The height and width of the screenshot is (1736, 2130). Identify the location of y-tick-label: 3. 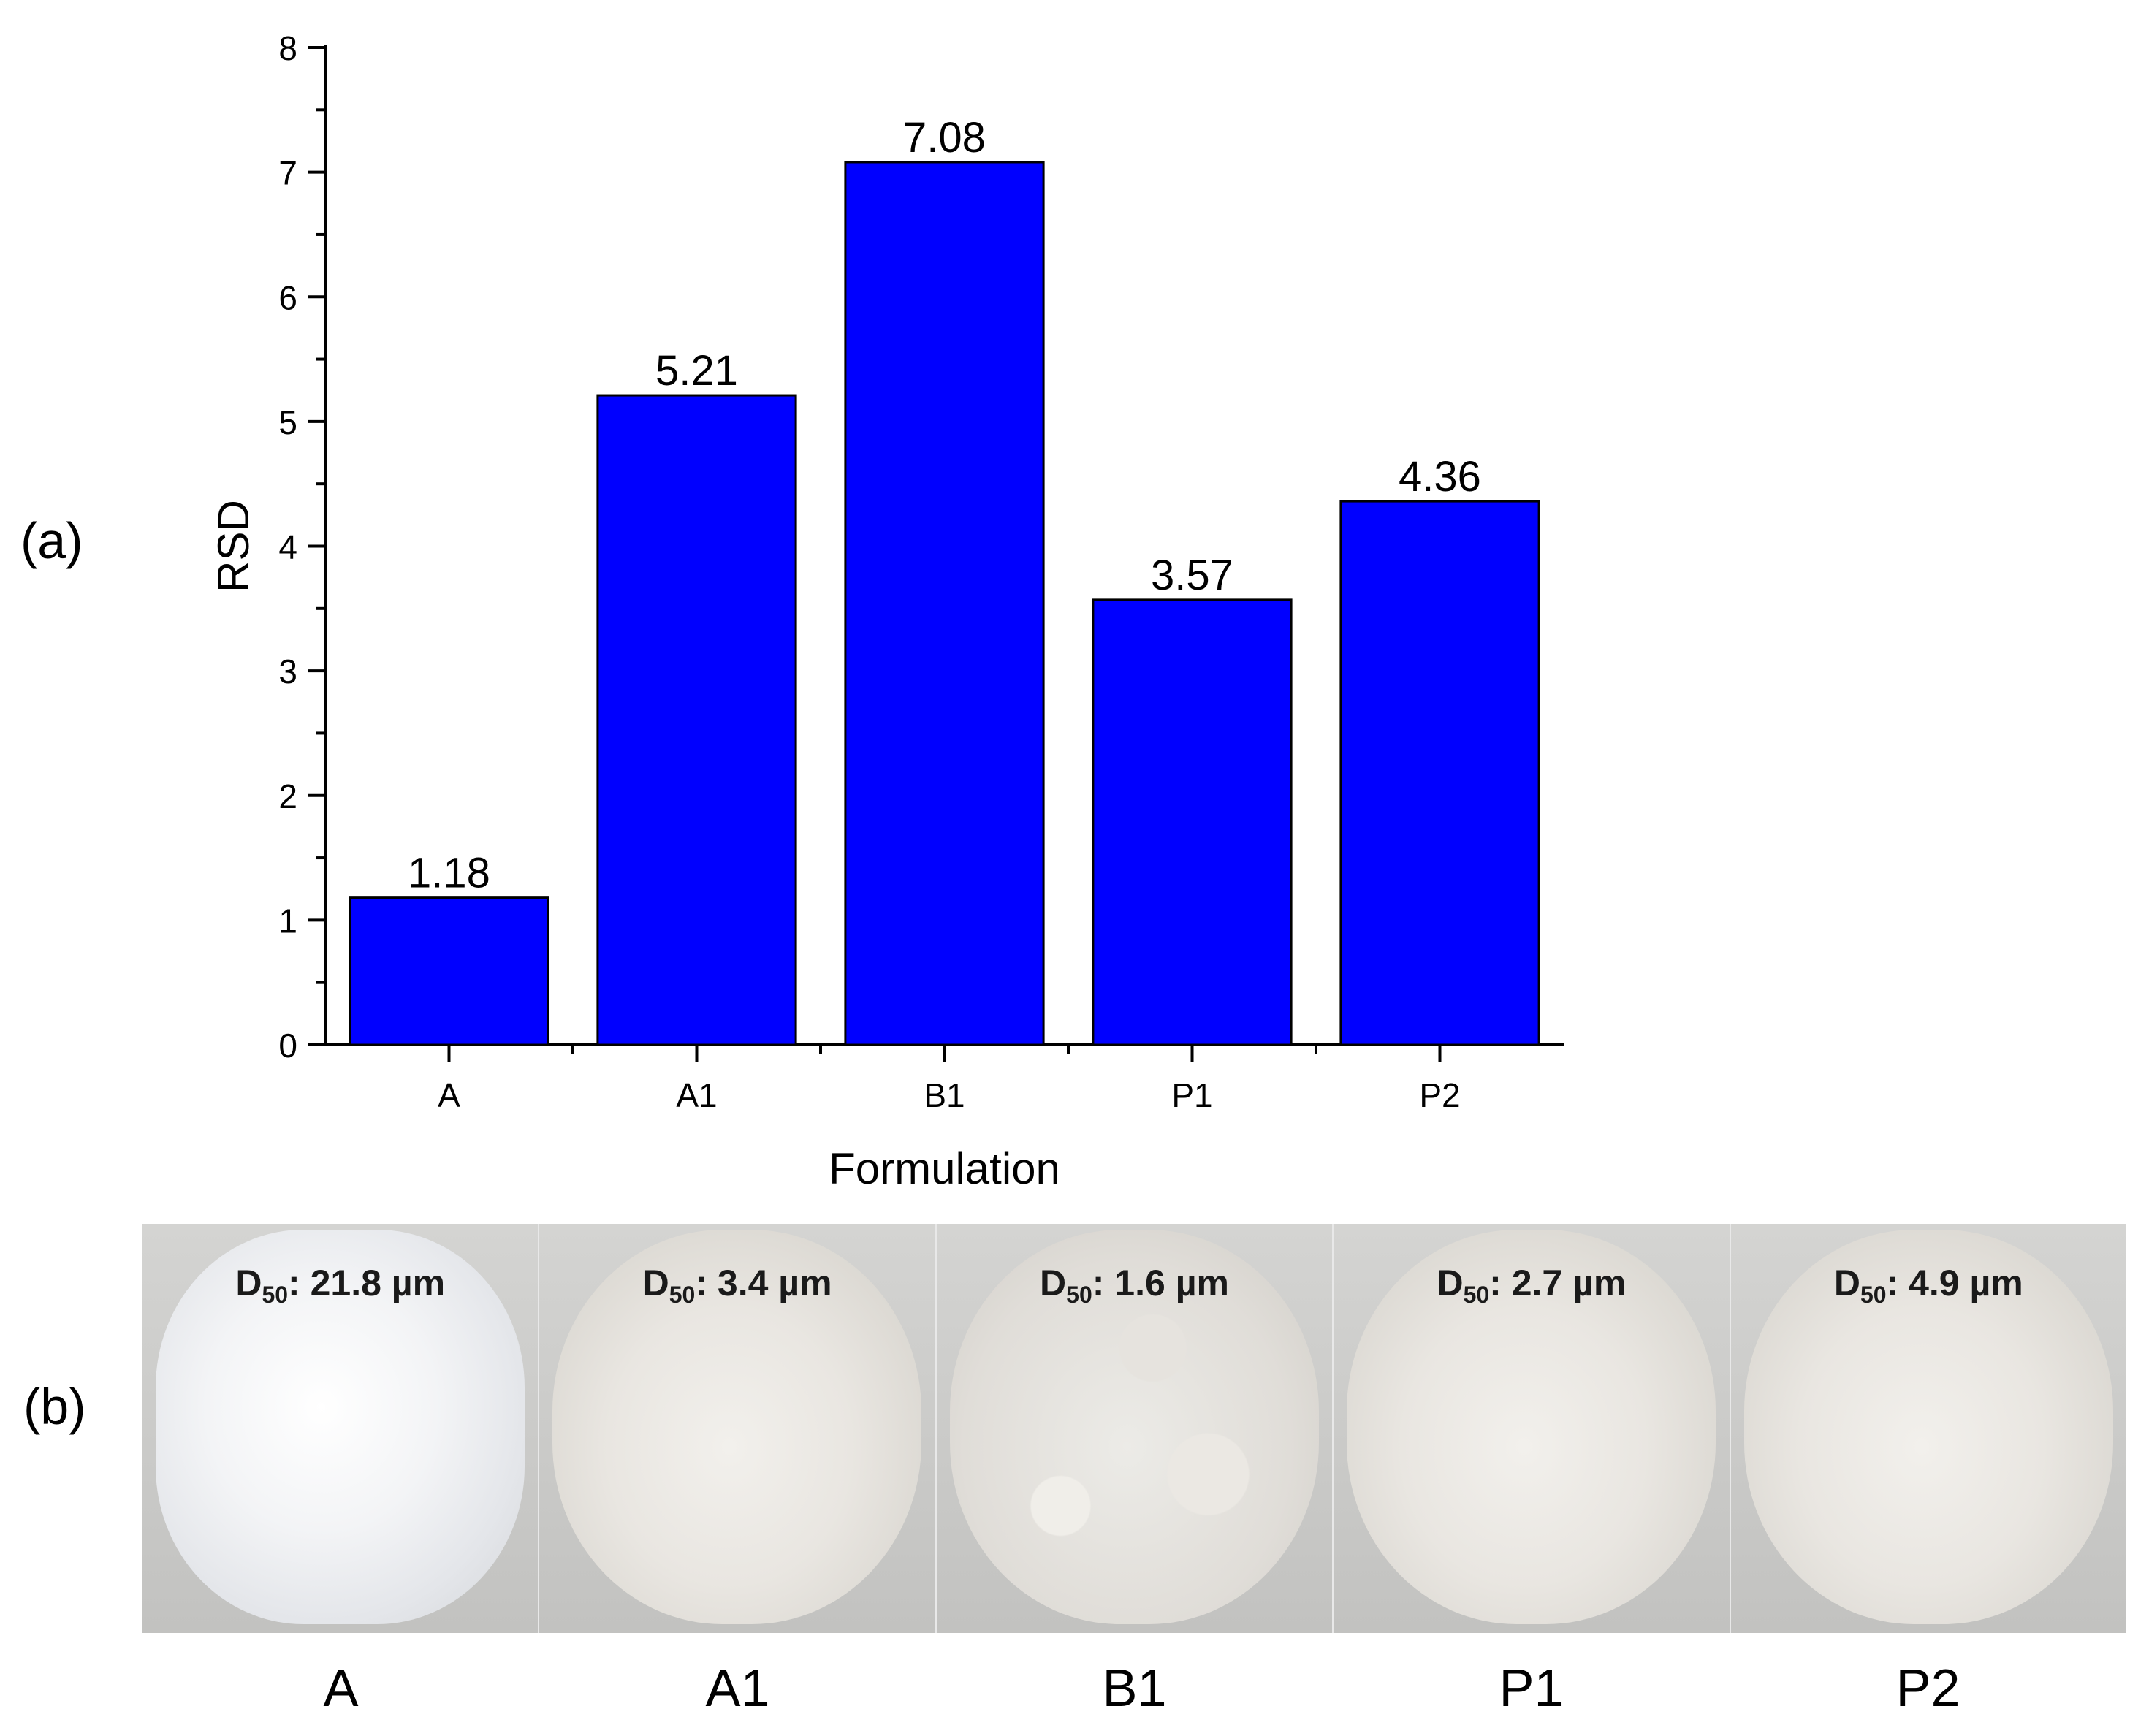
(287, 671).